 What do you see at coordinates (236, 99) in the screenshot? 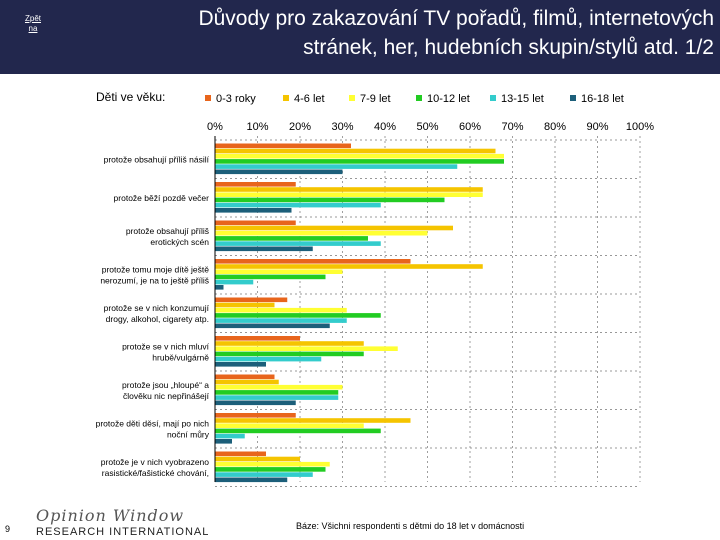
I see `legend-label-1: 0-3 roky` at bounding box center [236, 99].